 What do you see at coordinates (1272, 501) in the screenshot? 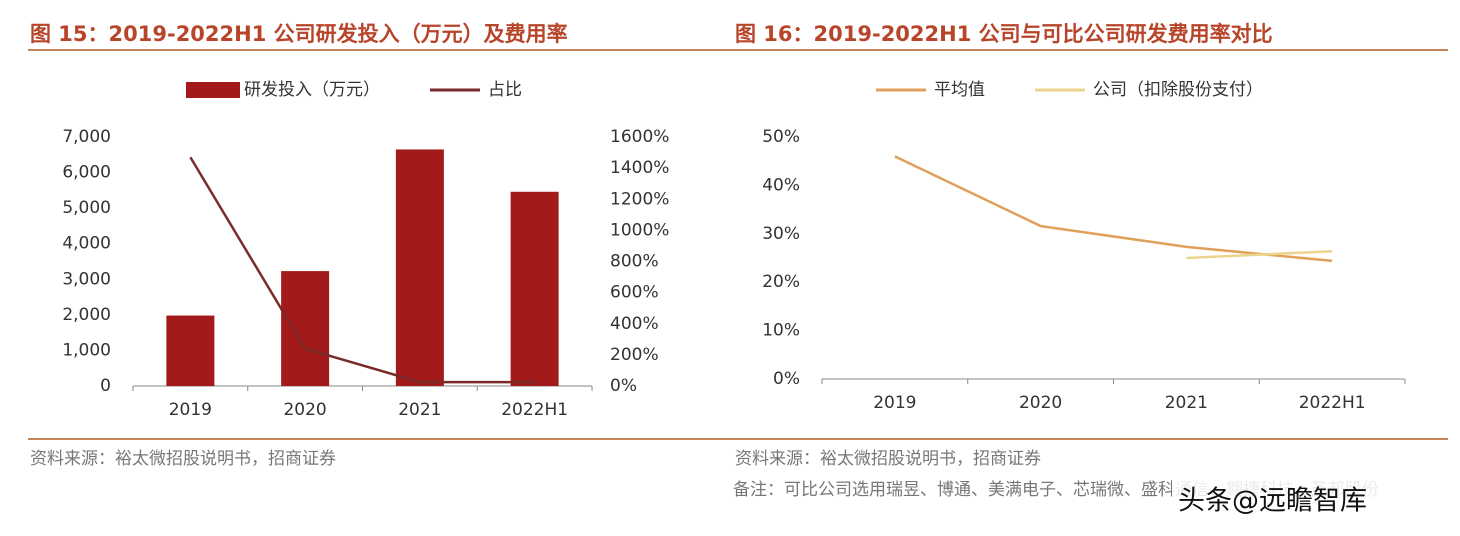
I see `watermark: 头条@远瞻智库` at bounding box center [1272, 501].